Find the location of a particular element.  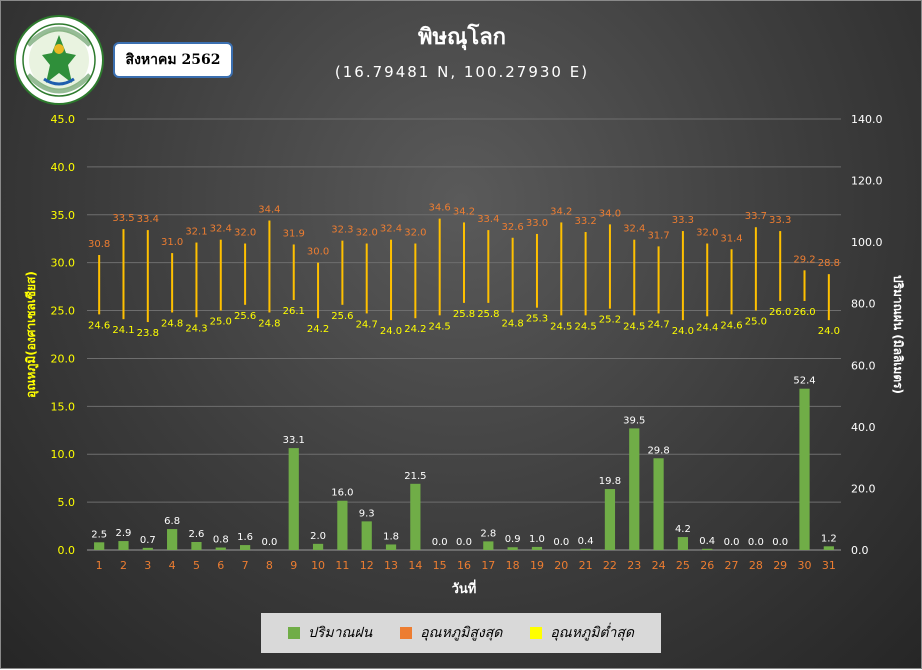

tmax-value-label: 34.2 is located at coordinates (464, 211).